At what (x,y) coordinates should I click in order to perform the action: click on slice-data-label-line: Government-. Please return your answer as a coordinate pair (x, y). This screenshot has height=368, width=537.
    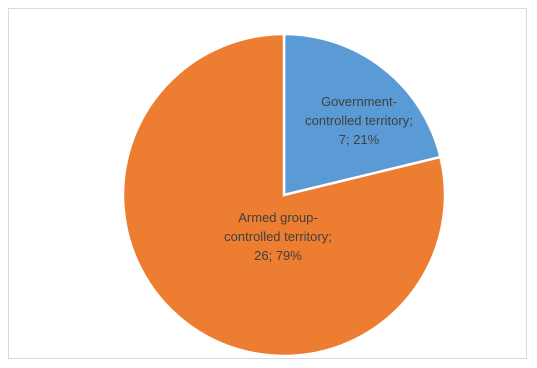
    Looking at the image, I should click on (359, 101).